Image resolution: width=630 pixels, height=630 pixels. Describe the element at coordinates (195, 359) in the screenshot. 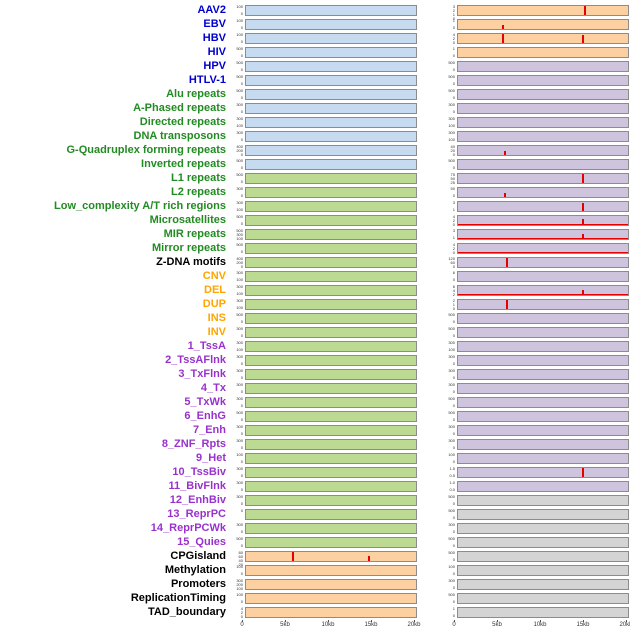

I see `row-label: 2_TssAFlnk` at that location.